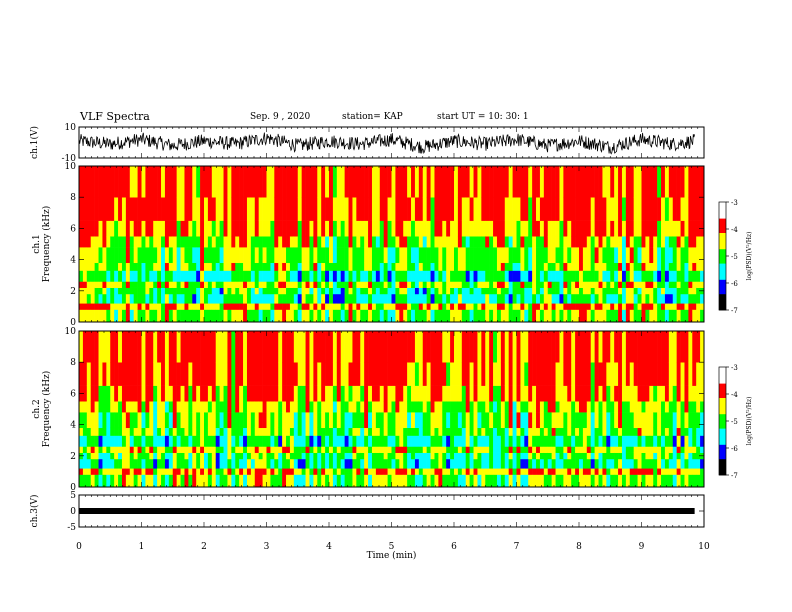  What do you see at coordinates (73, 261) in the screenshot?
I see `ch1-spectrogram-ytick-2: 4` at bounding box center [73, 261].